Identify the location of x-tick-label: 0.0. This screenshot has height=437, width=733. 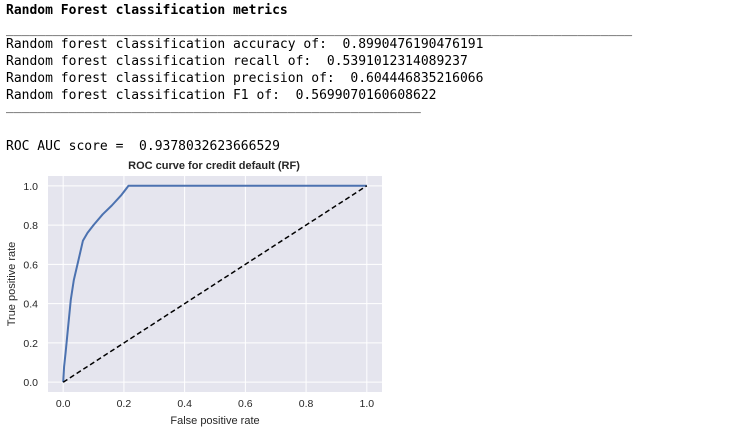
(63, 404).